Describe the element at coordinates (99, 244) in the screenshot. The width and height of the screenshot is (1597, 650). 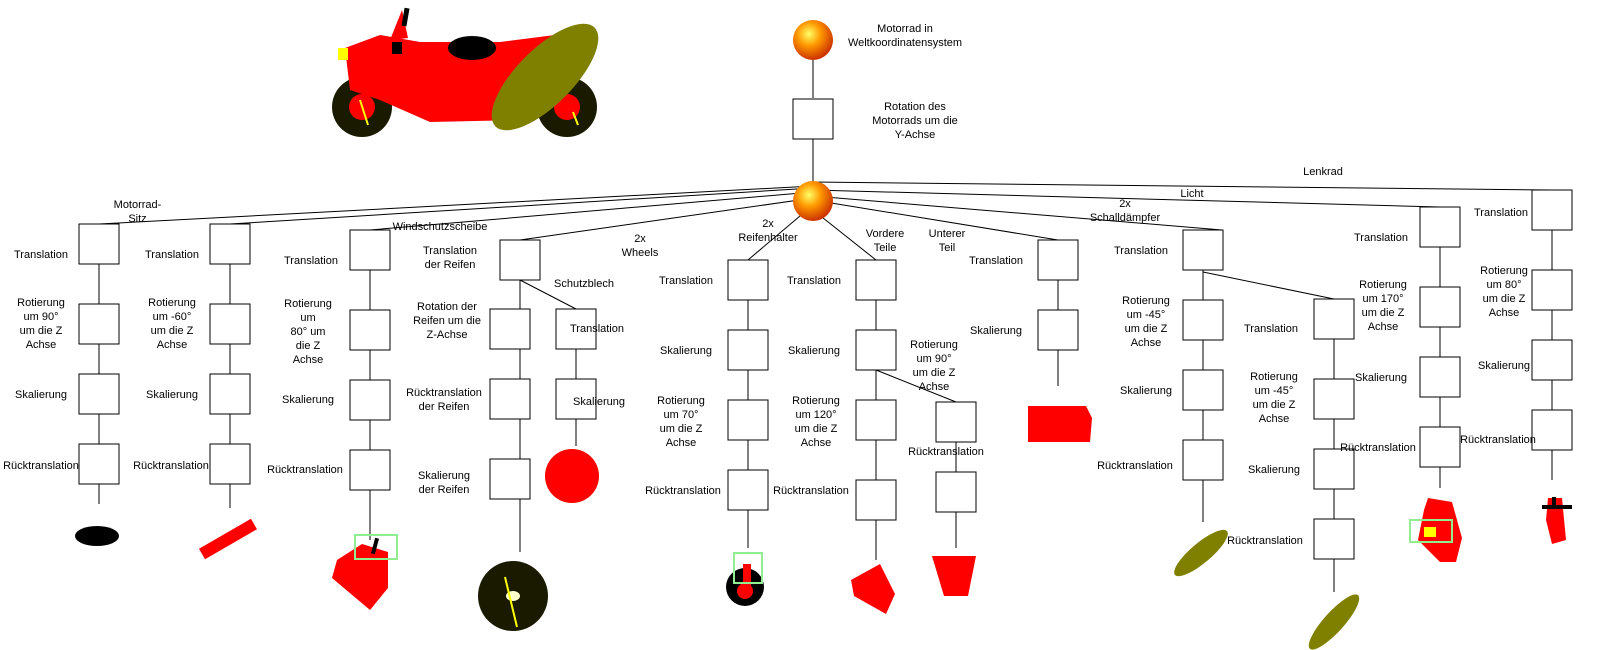
I see `sitz-translation-node` at that location.